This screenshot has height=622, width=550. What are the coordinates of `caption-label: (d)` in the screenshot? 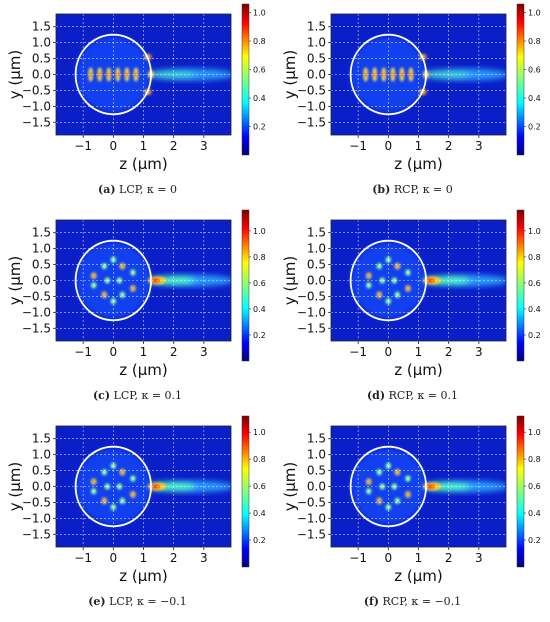 It's located at (376, 395).